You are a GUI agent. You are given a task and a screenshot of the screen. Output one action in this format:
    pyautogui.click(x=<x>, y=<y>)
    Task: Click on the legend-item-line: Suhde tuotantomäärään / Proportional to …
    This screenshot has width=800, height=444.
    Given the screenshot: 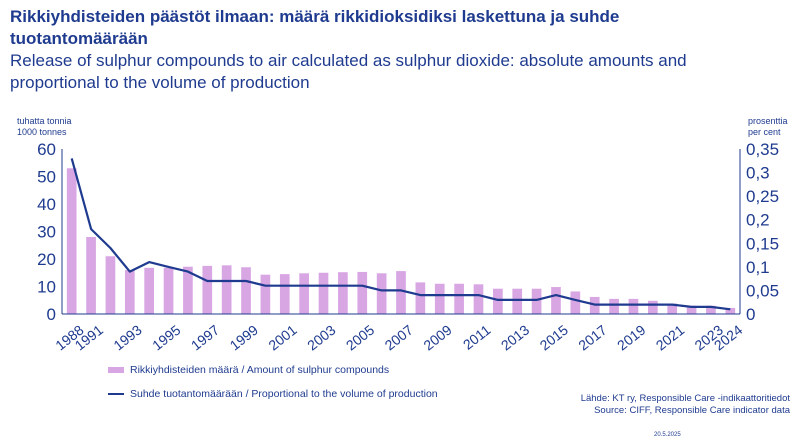 What is the action you would take?
    pyautogui.click(x=273, y=394)
    